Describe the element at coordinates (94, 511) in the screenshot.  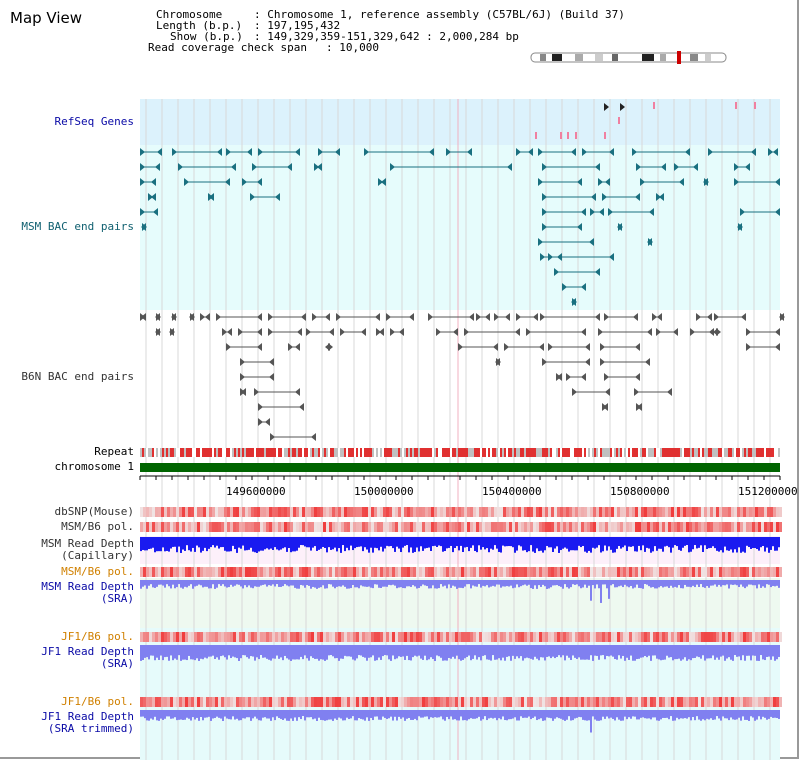
I see `dbsnp-label: dbSNP(Mouse)` at that location.